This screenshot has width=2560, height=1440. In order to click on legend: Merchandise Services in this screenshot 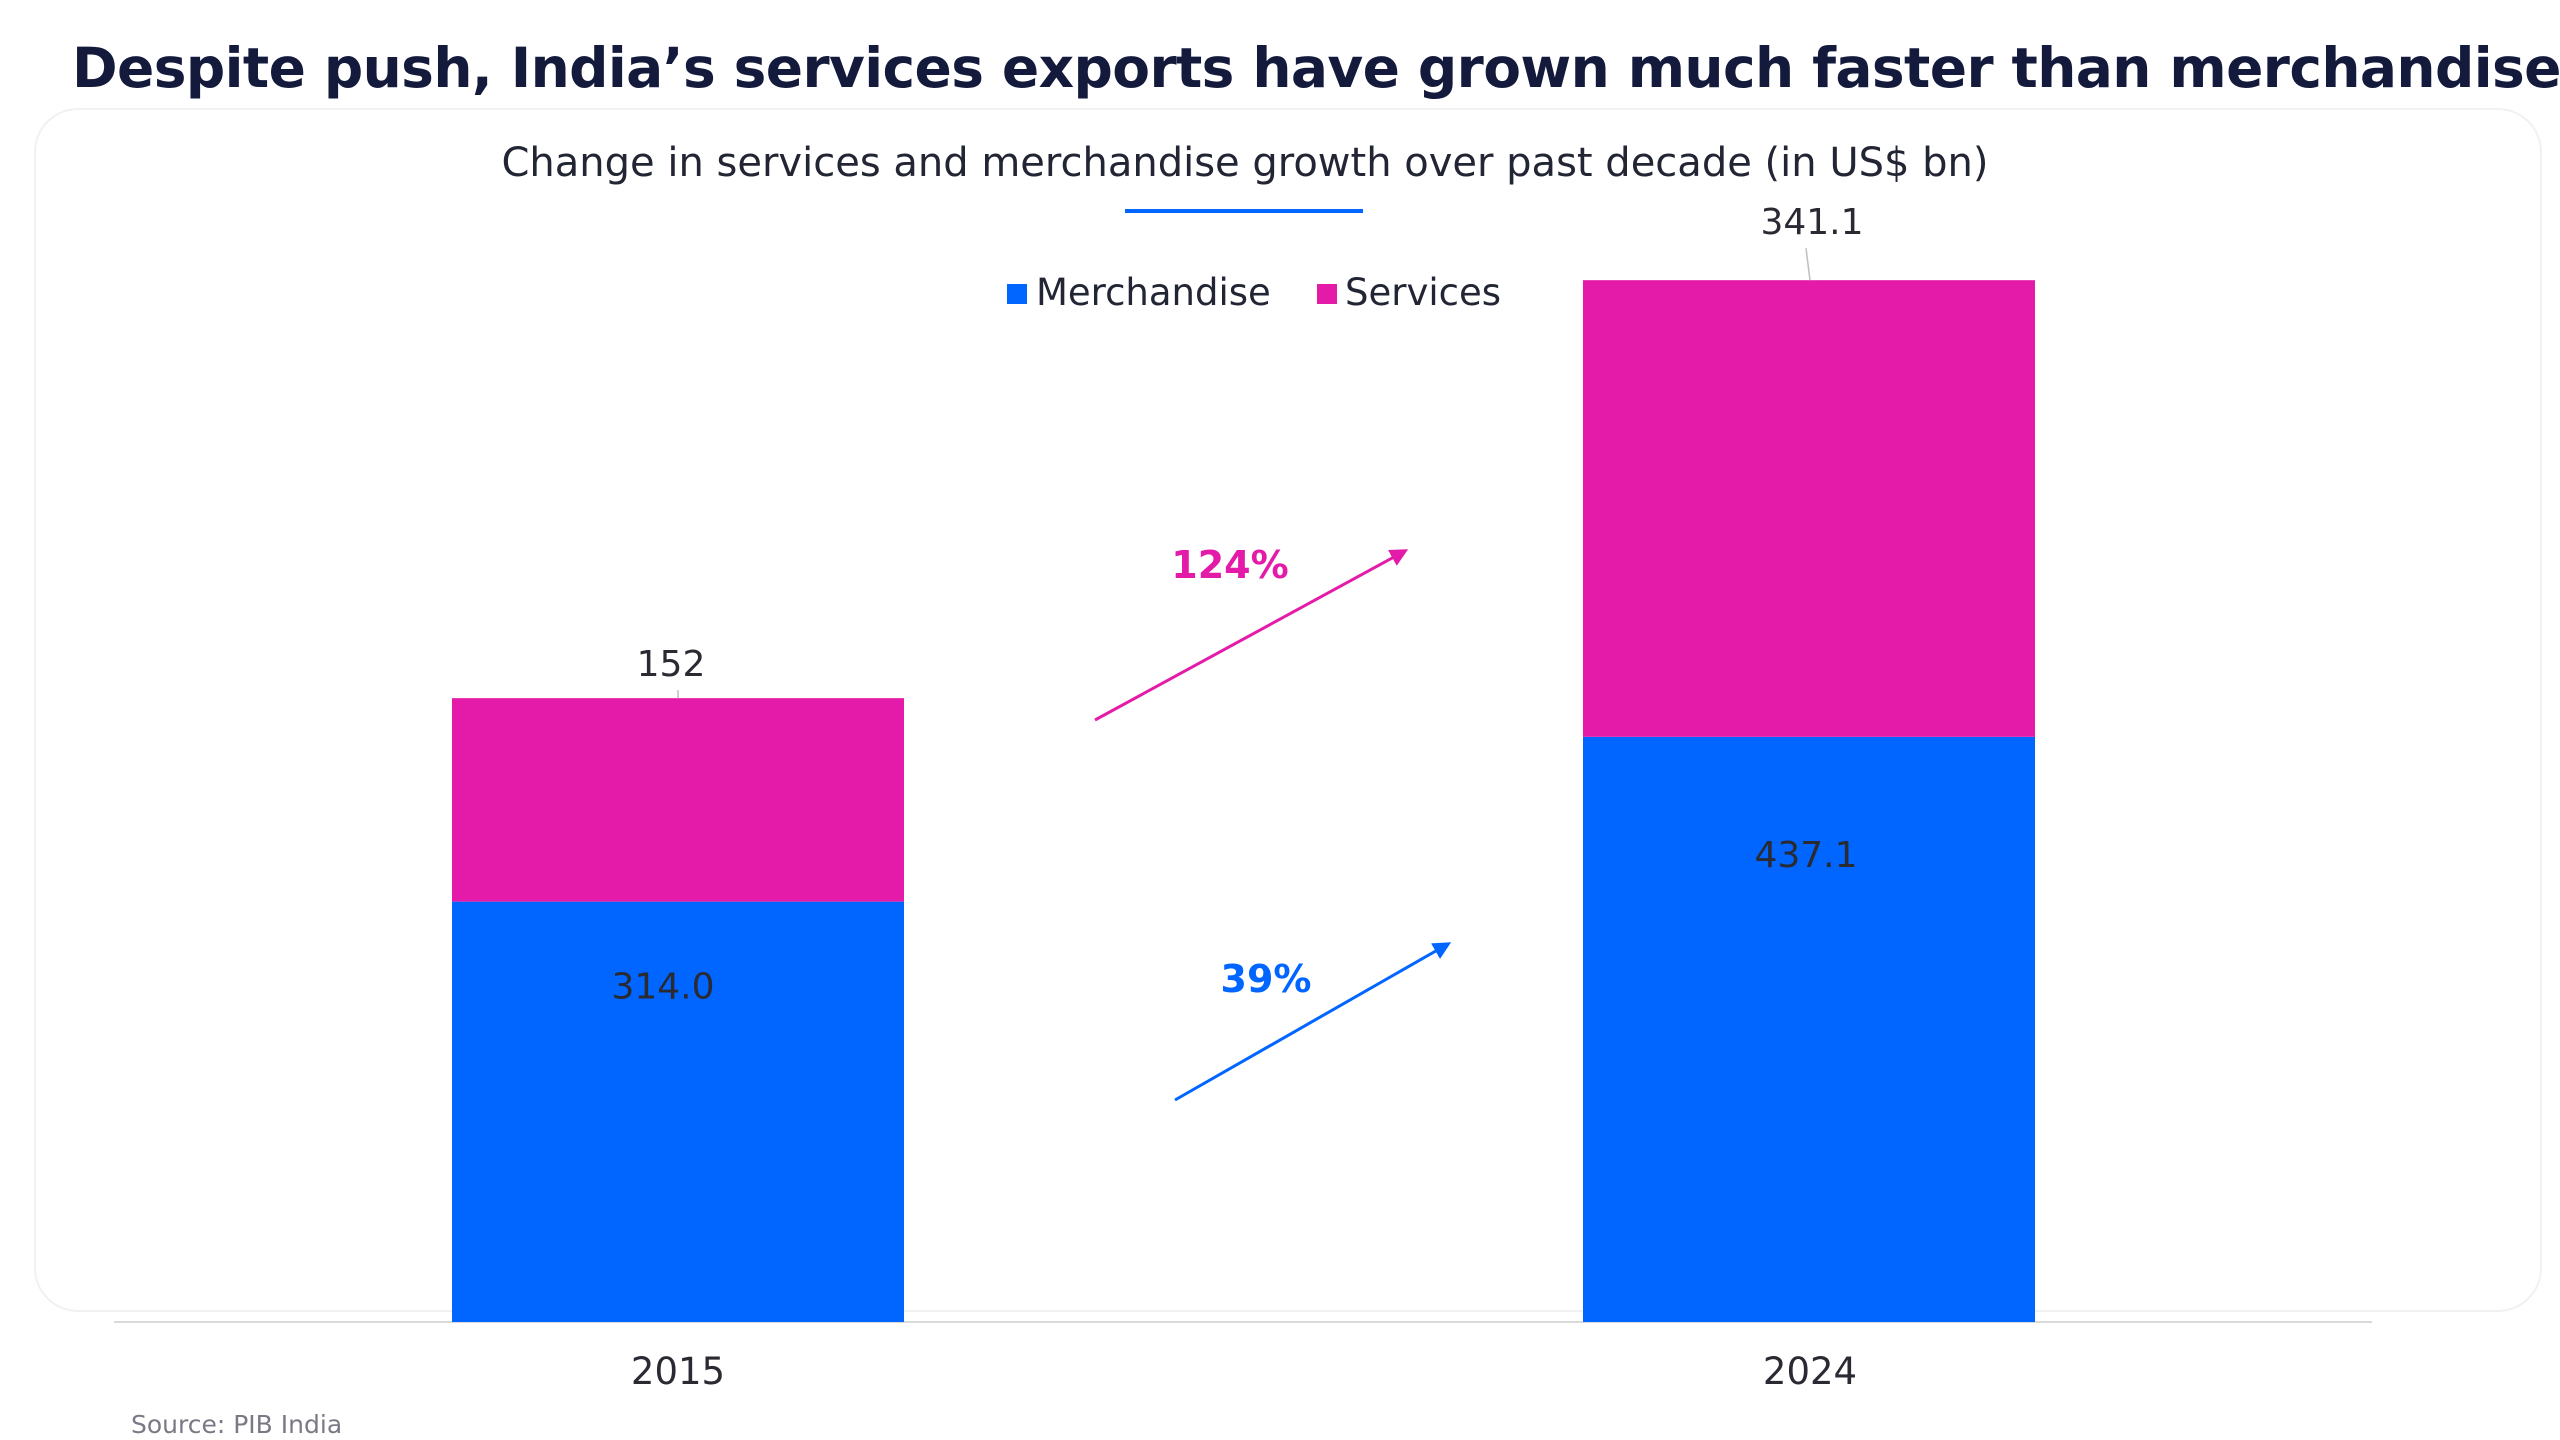, I will do `click(1254, 292)`.